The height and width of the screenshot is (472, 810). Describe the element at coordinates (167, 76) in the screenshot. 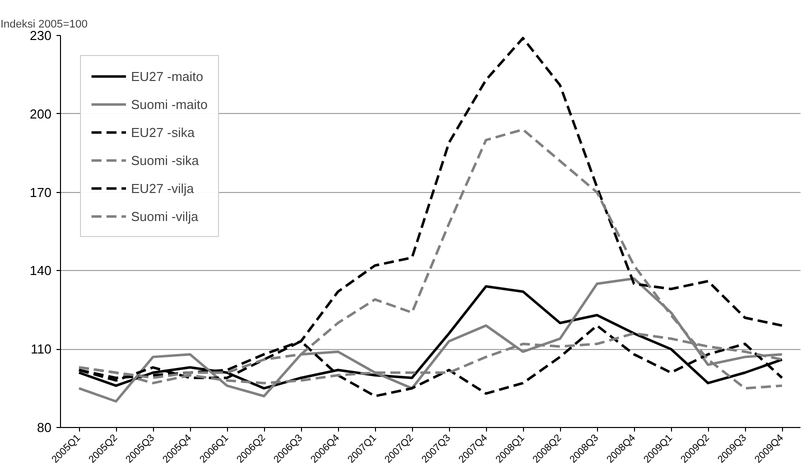

I see `legend-label: EU27 -maito` at that location.